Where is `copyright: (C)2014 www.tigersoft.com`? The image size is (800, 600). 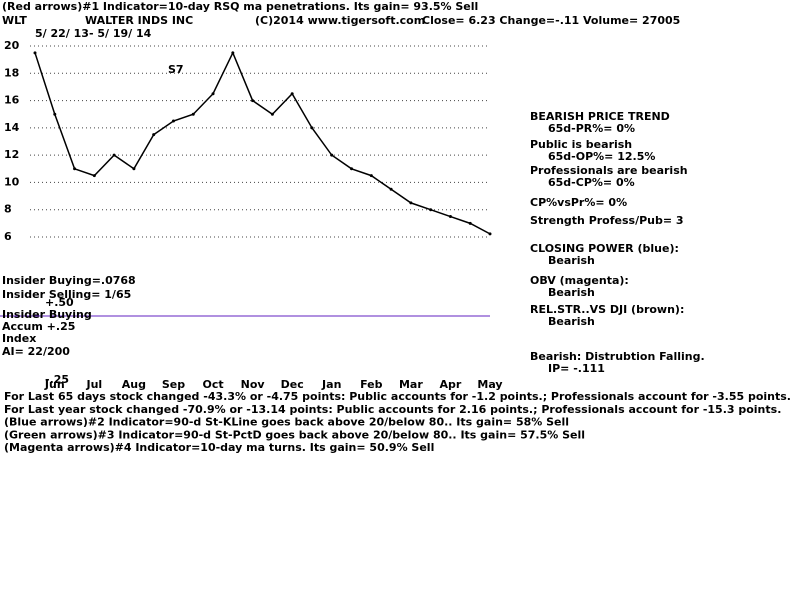 copyright: (C)2014 www.tigersoft.com is located at coordinates (340, 20).